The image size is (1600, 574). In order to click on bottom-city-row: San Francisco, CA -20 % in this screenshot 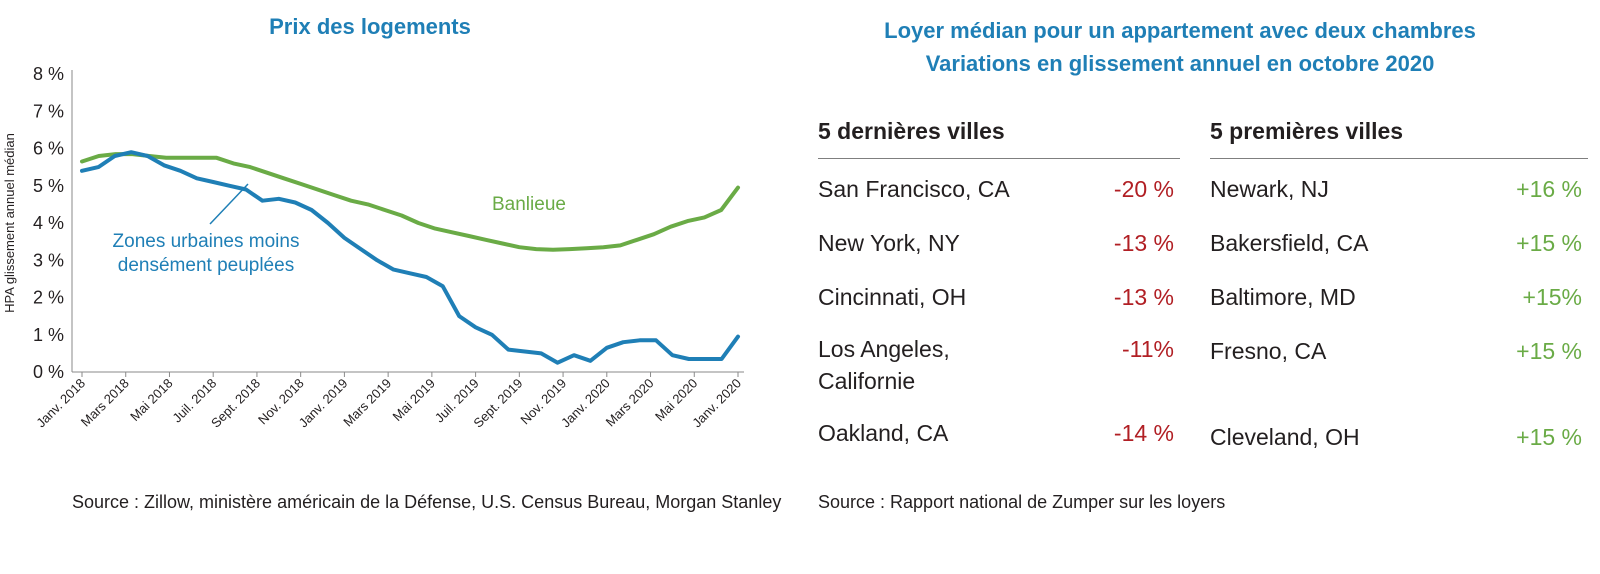, I will do `click(999, 189)`.